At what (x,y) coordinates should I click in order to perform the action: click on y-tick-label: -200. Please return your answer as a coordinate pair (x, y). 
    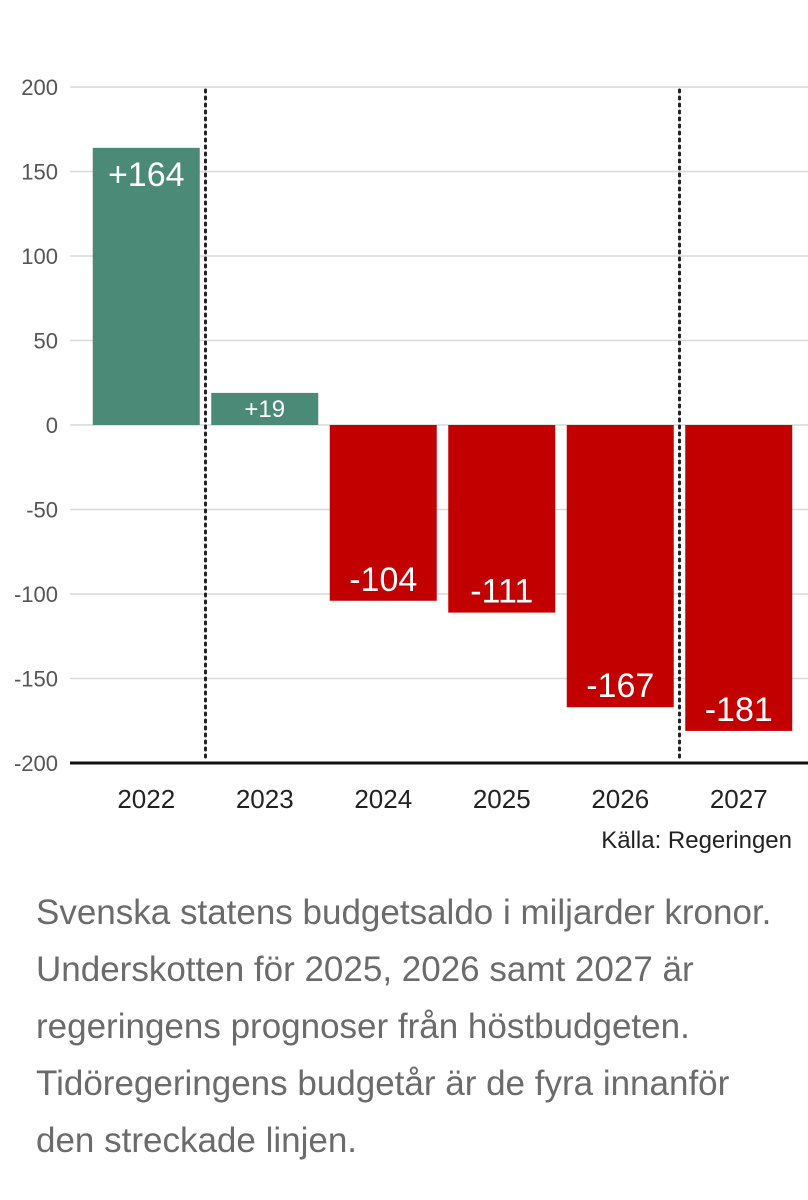
    Looking at the image, I should click on (36, 763).